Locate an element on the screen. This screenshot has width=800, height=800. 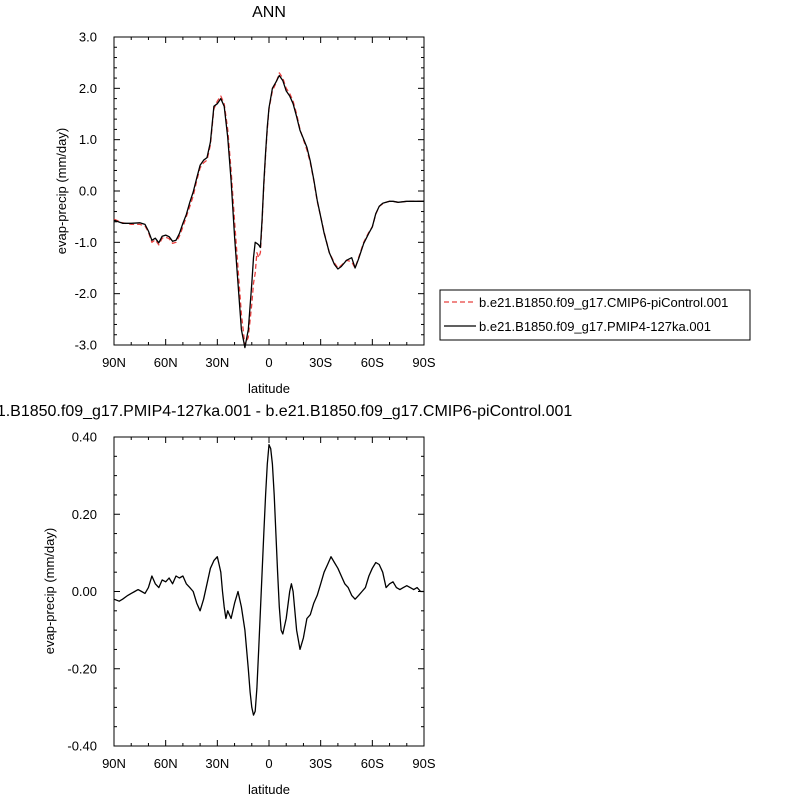
top-x-tick-label: 60S is located at coordinates (372, 362).